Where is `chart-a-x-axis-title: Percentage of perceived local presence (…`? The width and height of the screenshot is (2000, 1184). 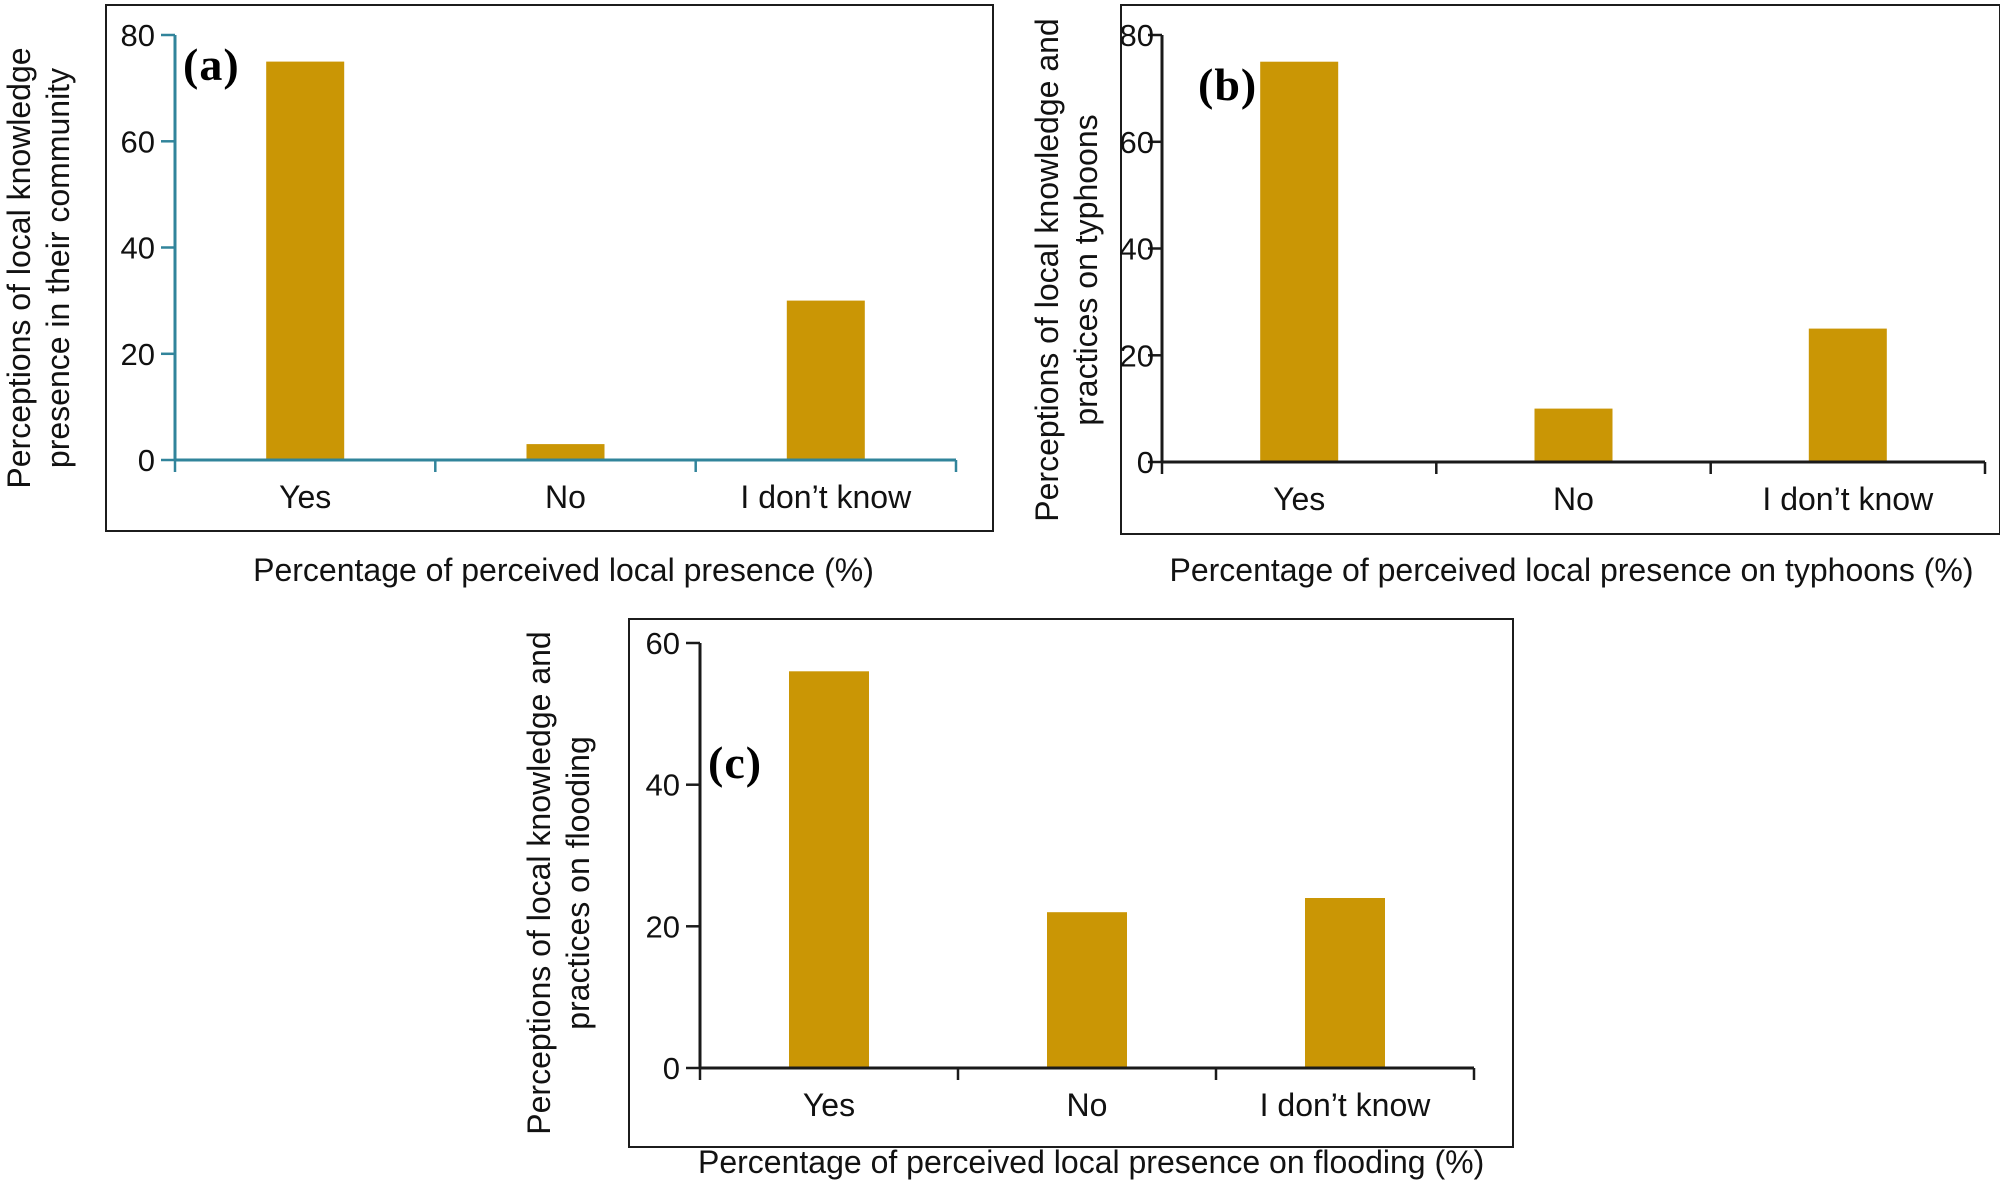
chart-a-x-axis-title: Percentage of perceived local presence (… is located at coordinates (563, 570).